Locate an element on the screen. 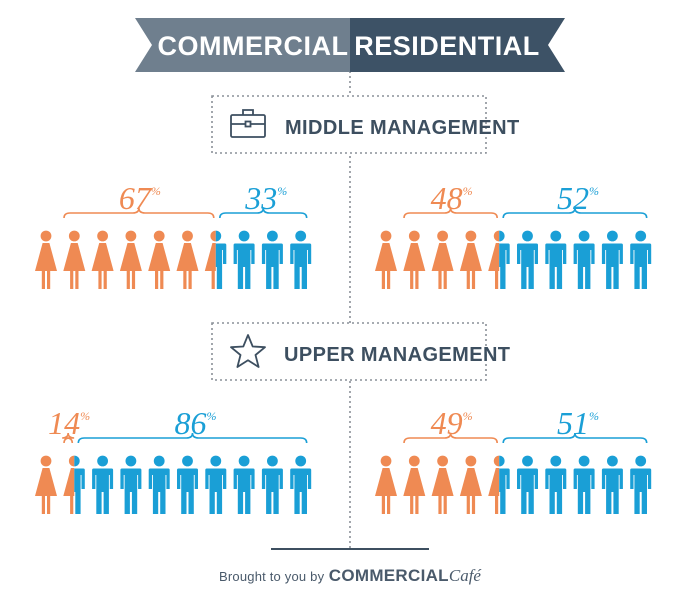  men-percent-label-value: 52 is located at coordinates (573, 198).